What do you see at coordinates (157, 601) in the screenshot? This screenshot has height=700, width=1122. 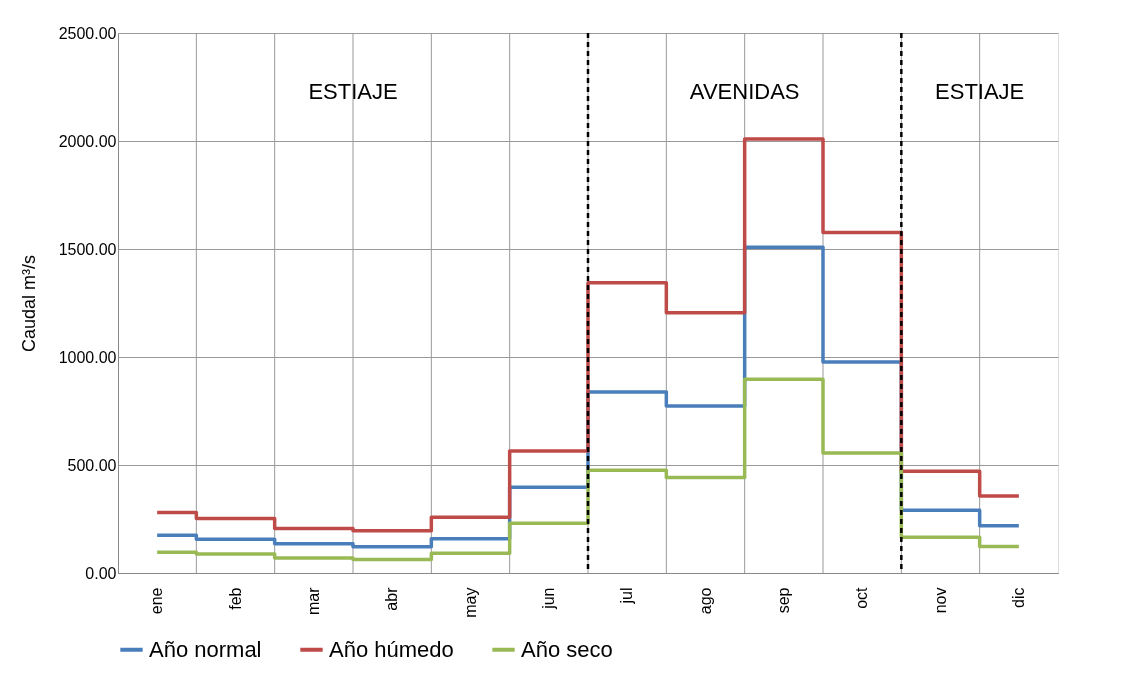 I see `x-tick-label: ene` at bounding box center [157, 601].